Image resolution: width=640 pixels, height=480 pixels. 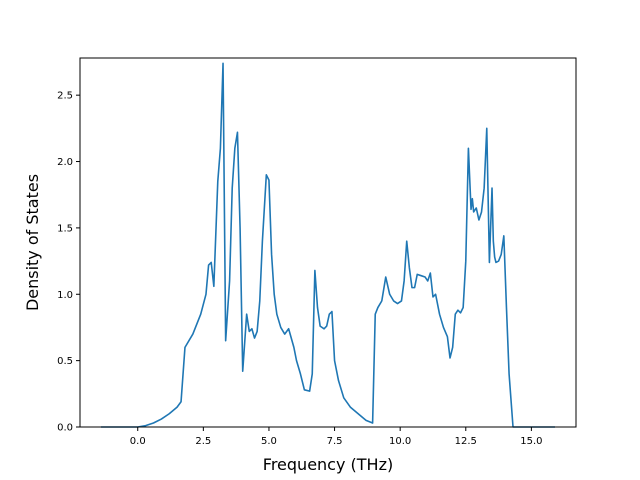 What do you see at coordinates (203, 441) in the screenshot?
I see `x-tick-label: 2.5` at bounding box center [203, 441].